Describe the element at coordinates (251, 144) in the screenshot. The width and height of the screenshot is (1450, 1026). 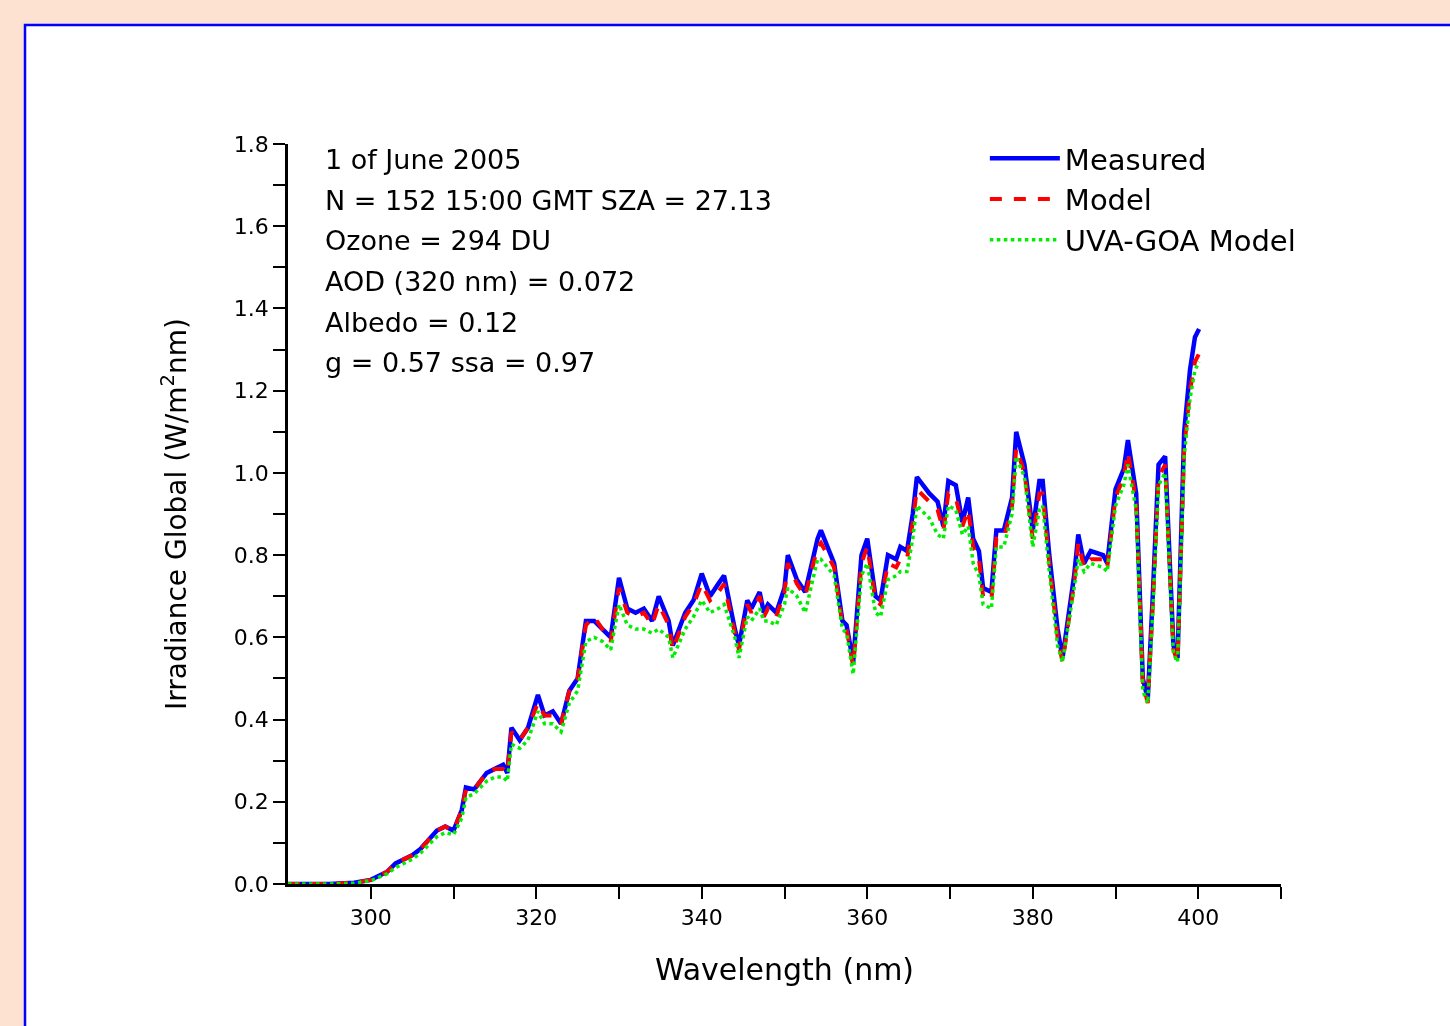
I see `y-tick-label: 1.8` at that location.